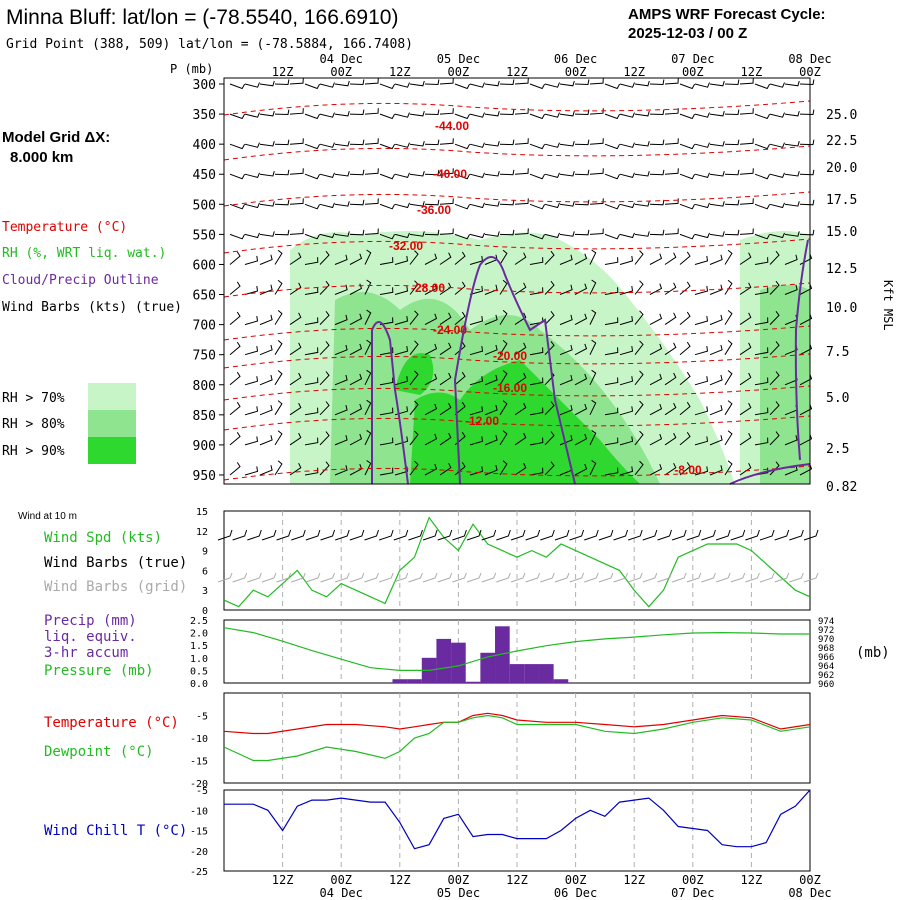 This screenshot has height=900, width=900. Describe the element at coordinates (826, 667) in the screenshot. I see `pressure-y-tick-label: 964` at that location.